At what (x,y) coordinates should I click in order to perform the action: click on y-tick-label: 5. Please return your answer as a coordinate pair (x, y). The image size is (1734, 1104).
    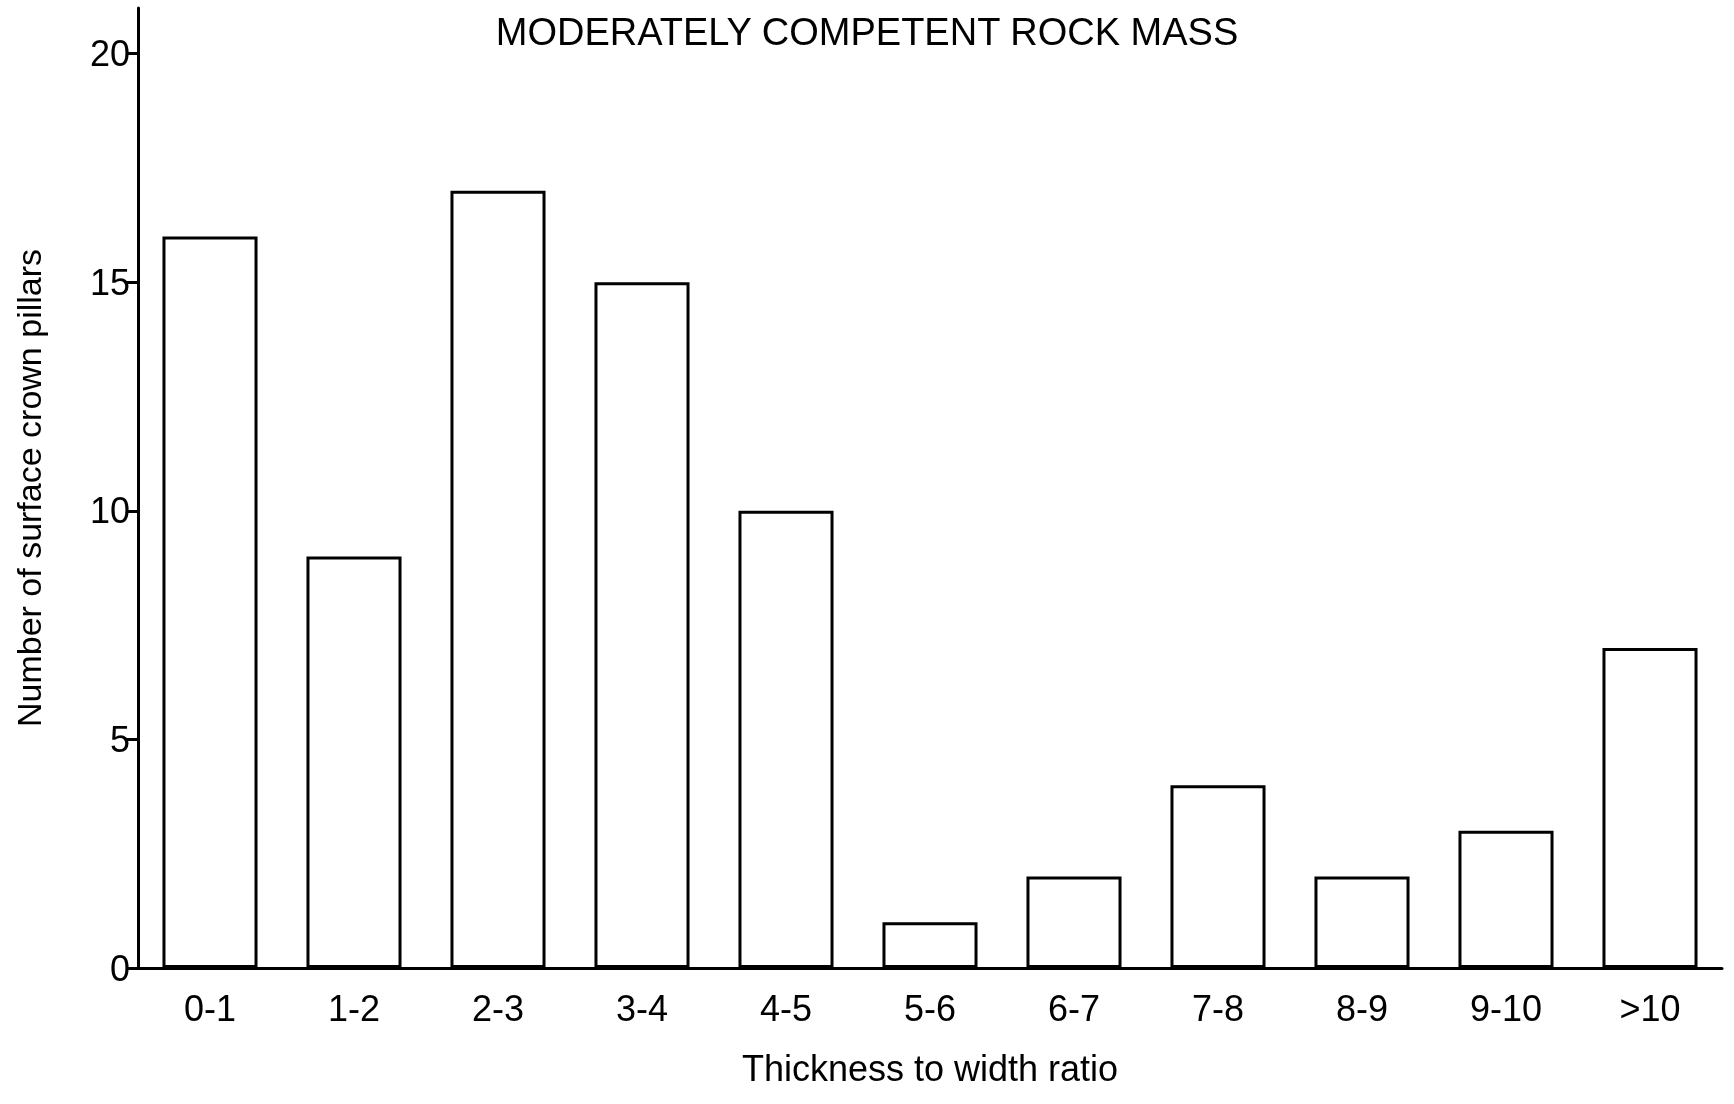
    Looking at the image, I should click on (119, 739).